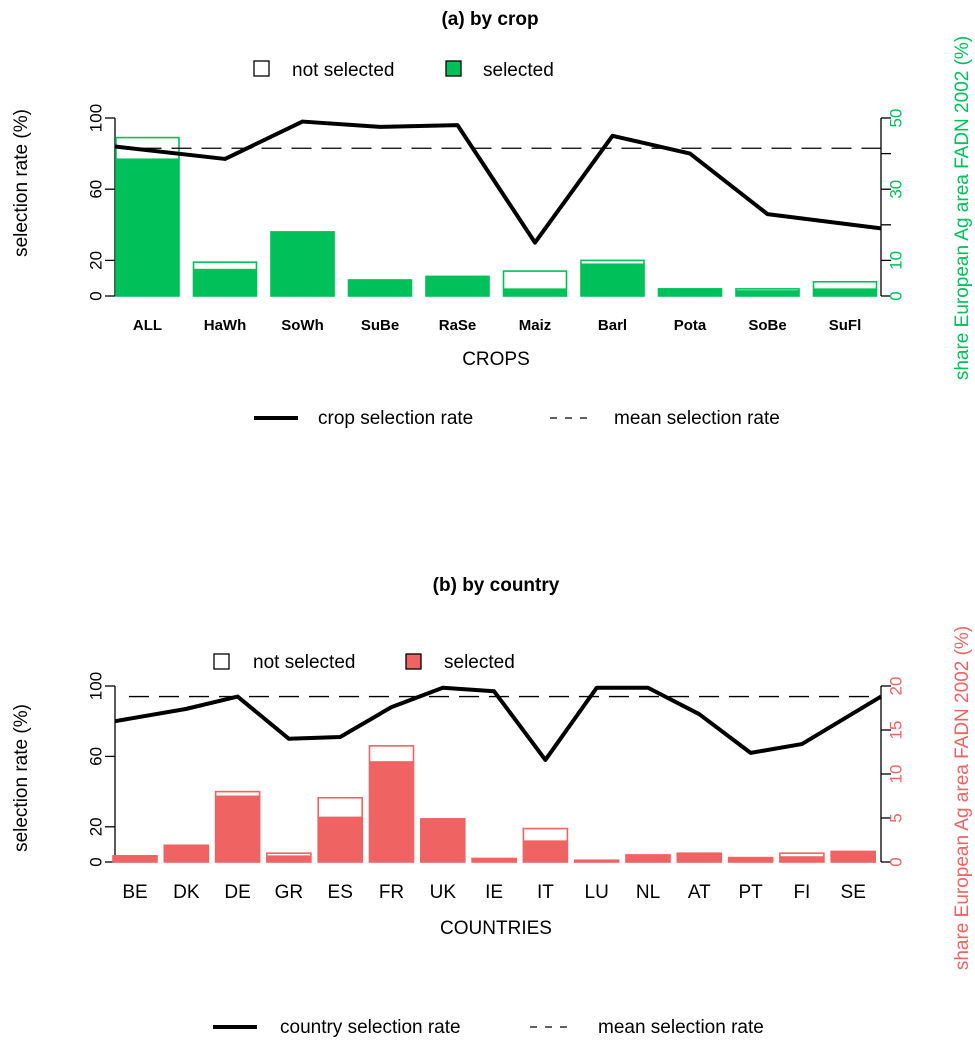 The width and height of the screenshot is (975, 1041). Describe the element at coordinates (343, 70) in the screenshot. I see `panel-a-legend-not-selected: not selected` at that location.